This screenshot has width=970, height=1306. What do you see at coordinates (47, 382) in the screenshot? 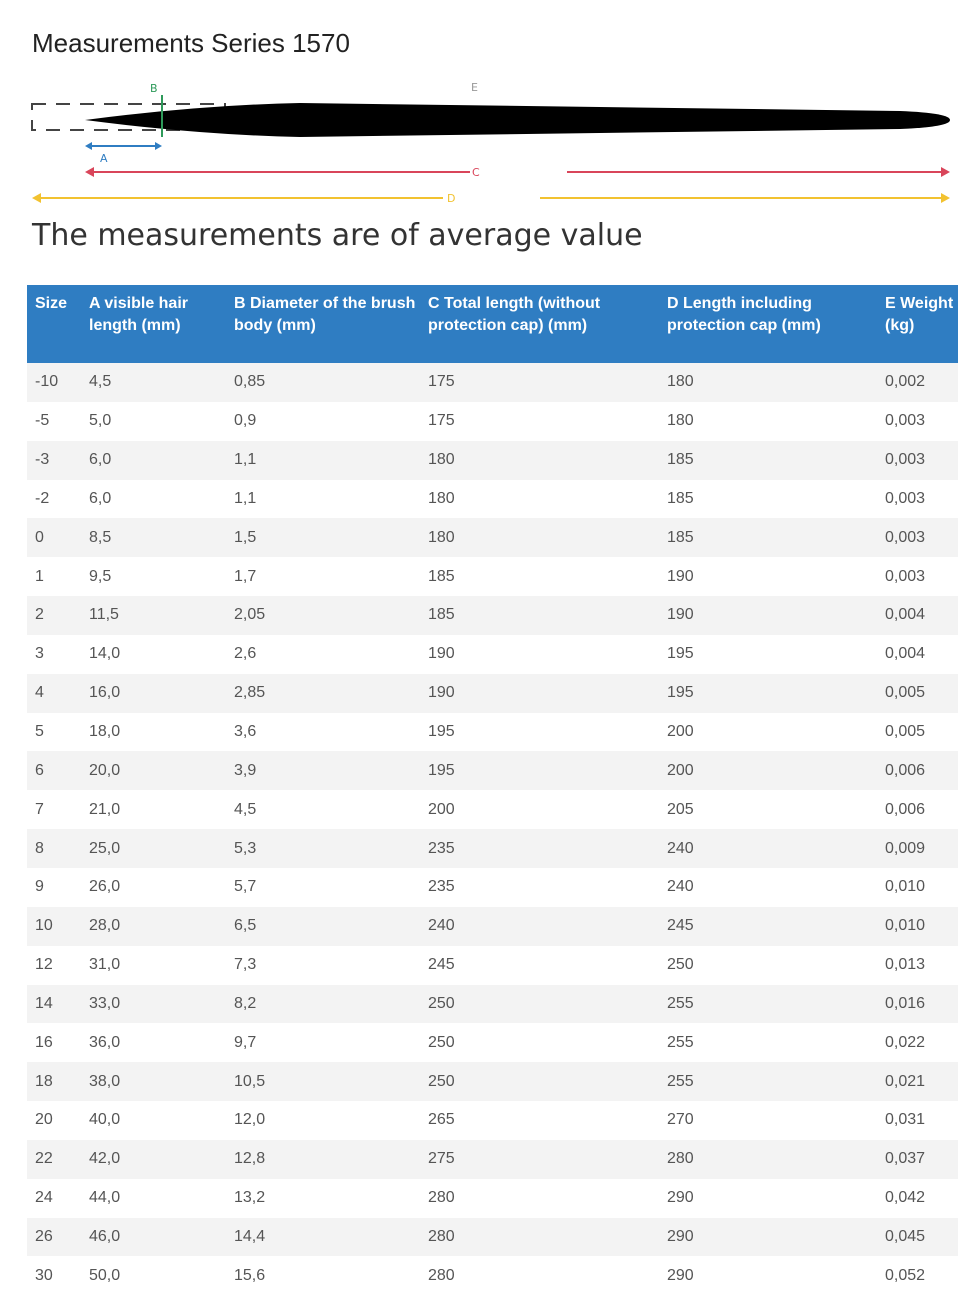
I see `table-cell: -10` at bounding box center [47, 382].